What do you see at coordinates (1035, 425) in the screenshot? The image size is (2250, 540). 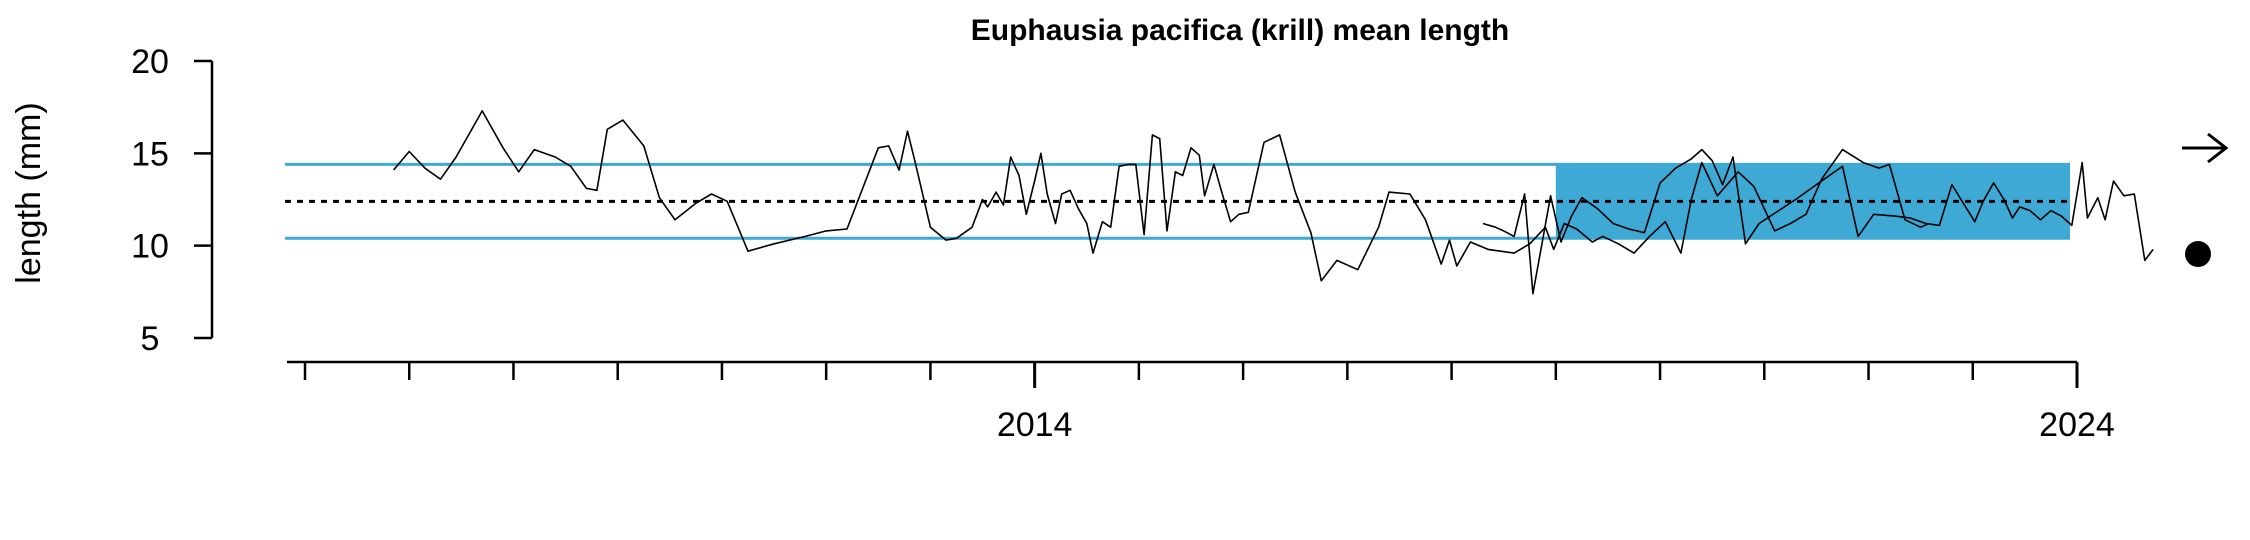 I see `x-tick-label-2014: 2014` at bounding box center [1035, 425].